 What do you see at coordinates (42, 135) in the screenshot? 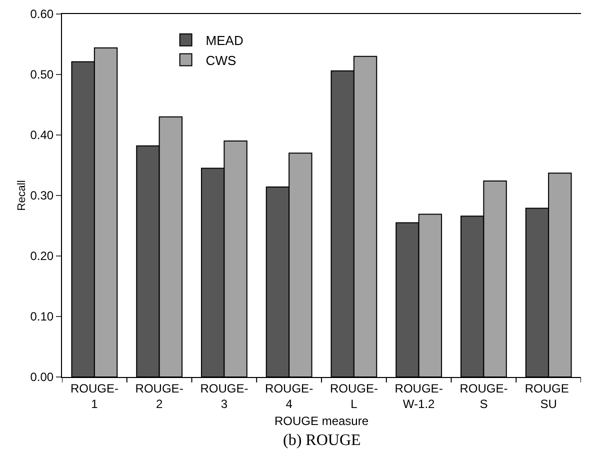
I see `y-tick-label: 0.40` at bounding box center [42, 135].